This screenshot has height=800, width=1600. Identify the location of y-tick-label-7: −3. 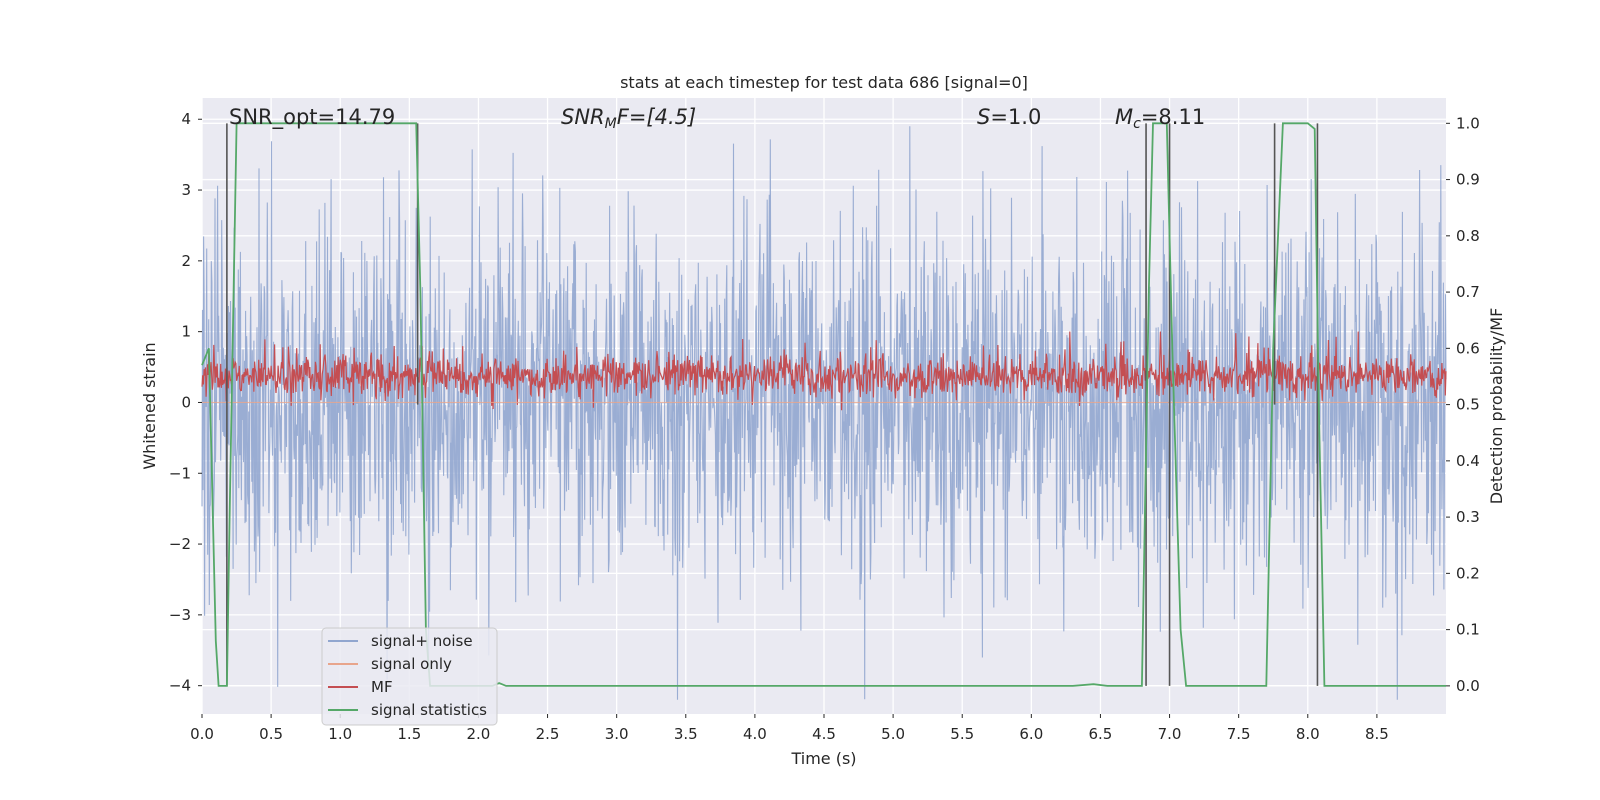
(180, 615).